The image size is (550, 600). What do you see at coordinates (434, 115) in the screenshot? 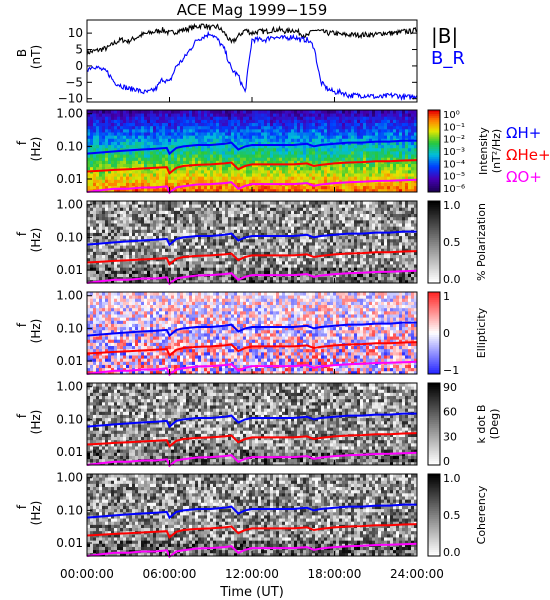
I see `colorbar-swatch` at bounding box center [434, 115].